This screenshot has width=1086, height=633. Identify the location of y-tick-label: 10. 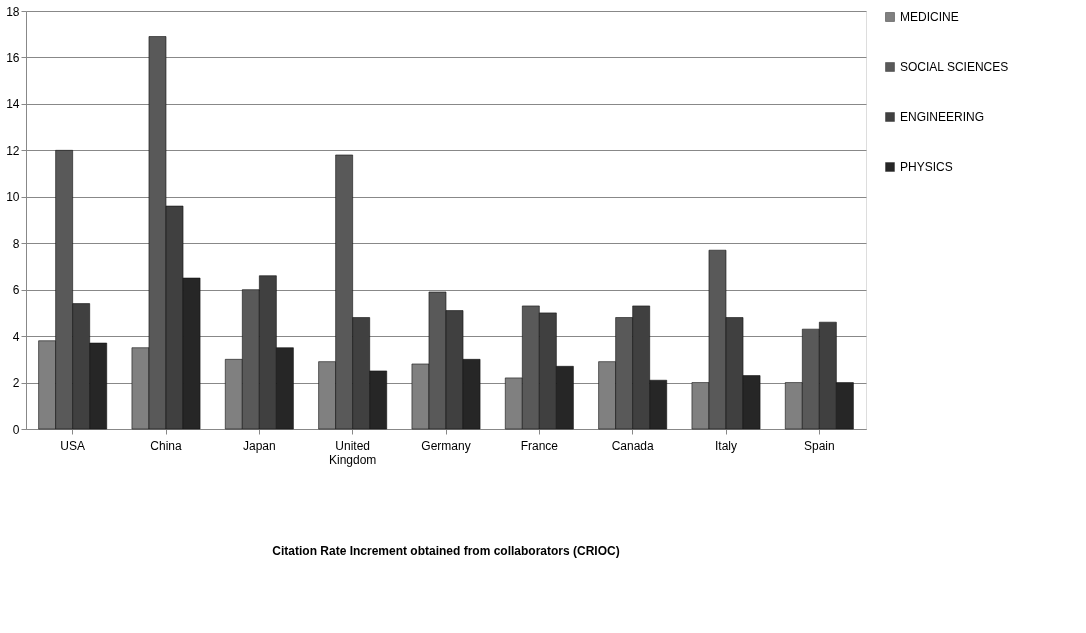
(13, 197).